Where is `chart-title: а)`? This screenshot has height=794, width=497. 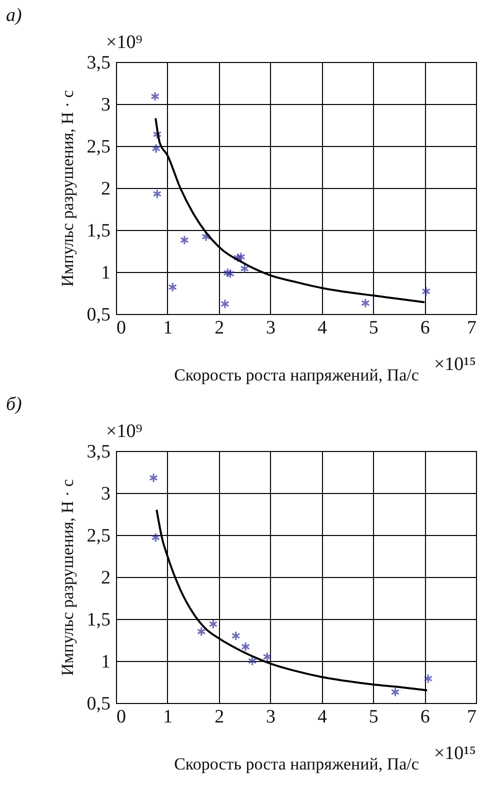 chart-title: а) is located at coordinates (14, 15).